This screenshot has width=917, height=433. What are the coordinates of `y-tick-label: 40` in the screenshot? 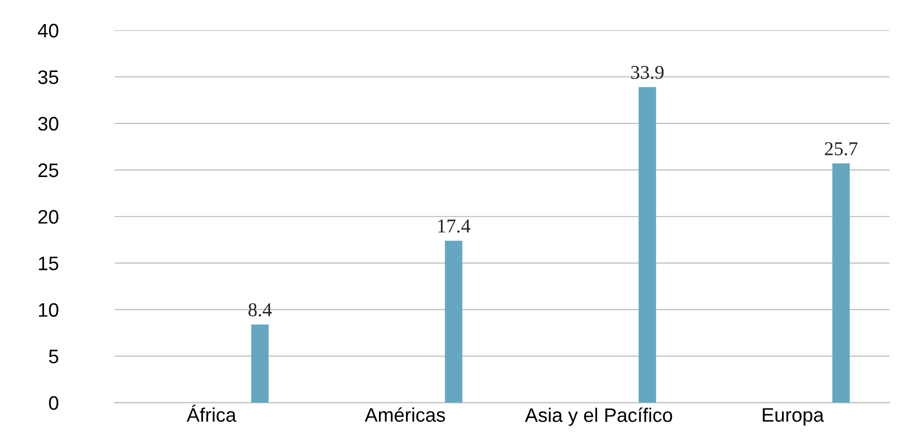 It's located at (48, 31).